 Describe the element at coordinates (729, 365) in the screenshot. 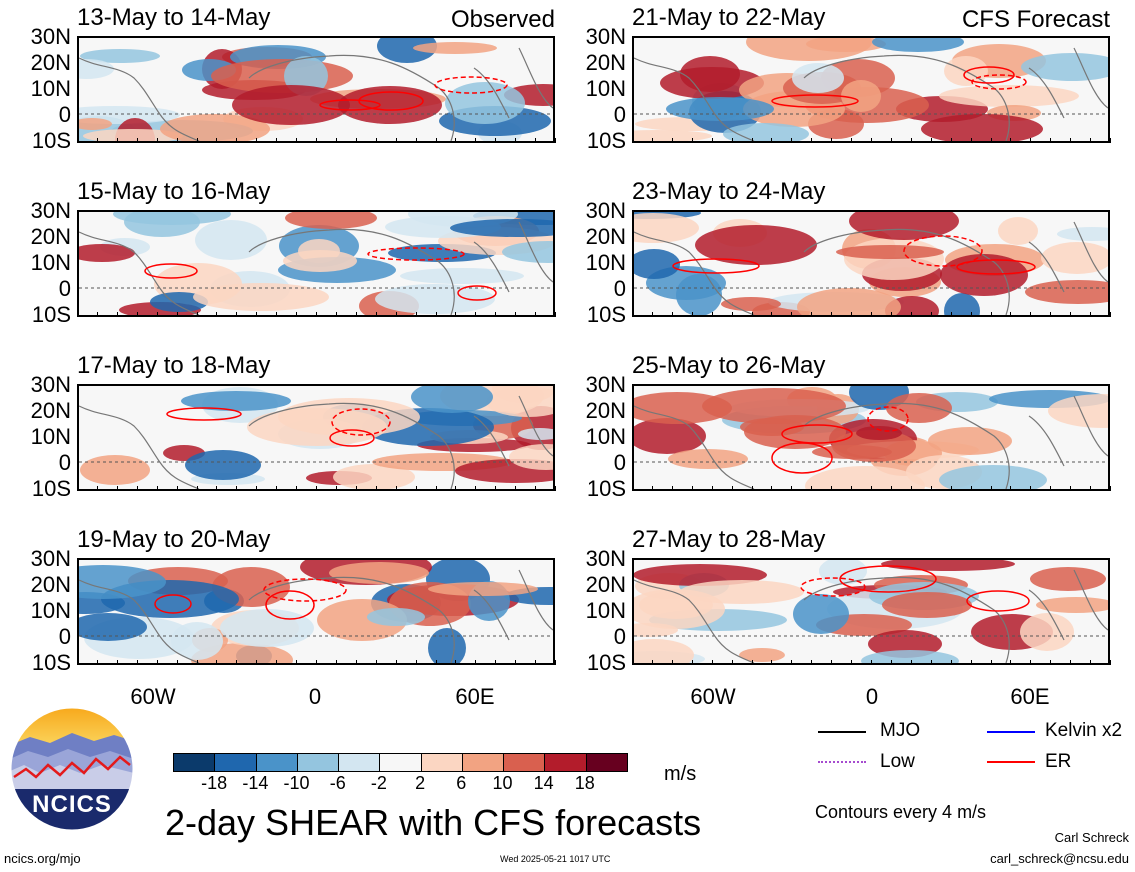

I see `panel-title: 25-May to 26-May` at that location.